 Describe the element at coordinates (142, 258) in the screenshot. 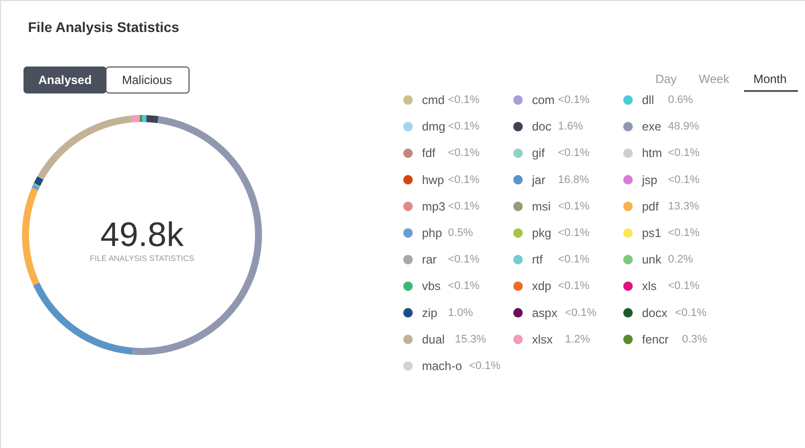

I see `text: FILE ANALYSIS STATISTICS` at that location.